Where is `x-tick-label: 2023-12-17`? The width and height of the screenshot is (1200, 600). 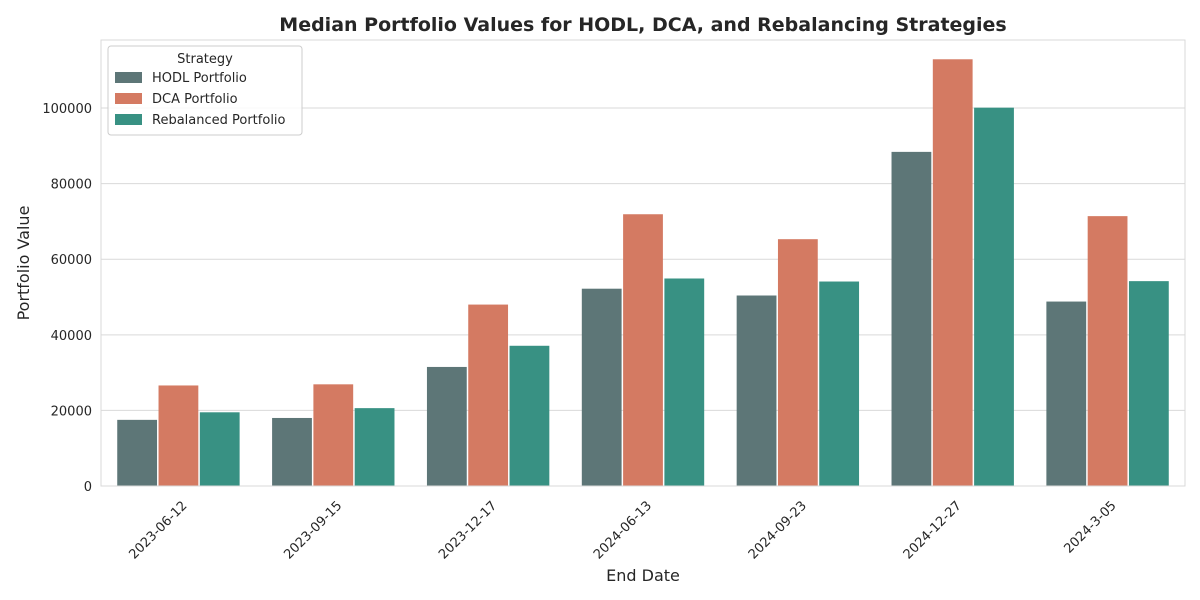
x-tick-label: 2023-12-17 is located at coordinates (468, 530).